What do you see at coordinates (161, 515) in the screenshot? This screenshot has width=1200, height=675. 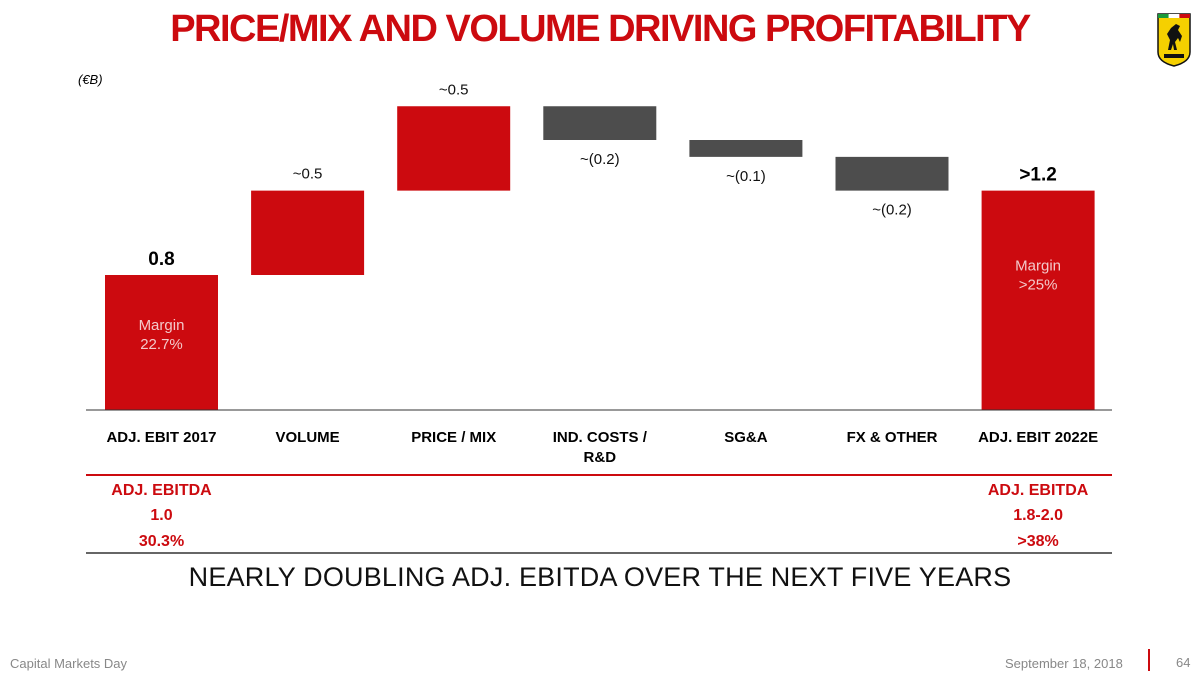 I see `ebitda-left-value: 1.0` at bounding box center [161, 515].